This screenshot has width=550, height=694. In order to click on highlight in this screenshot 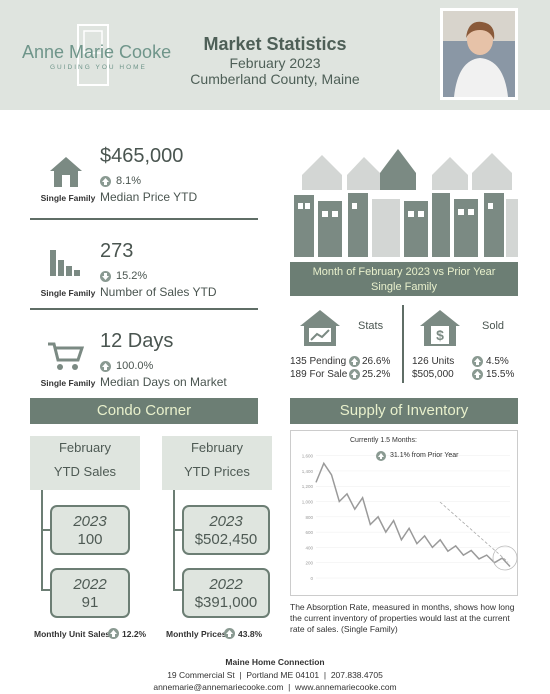, I will do `click(505, 558)`.